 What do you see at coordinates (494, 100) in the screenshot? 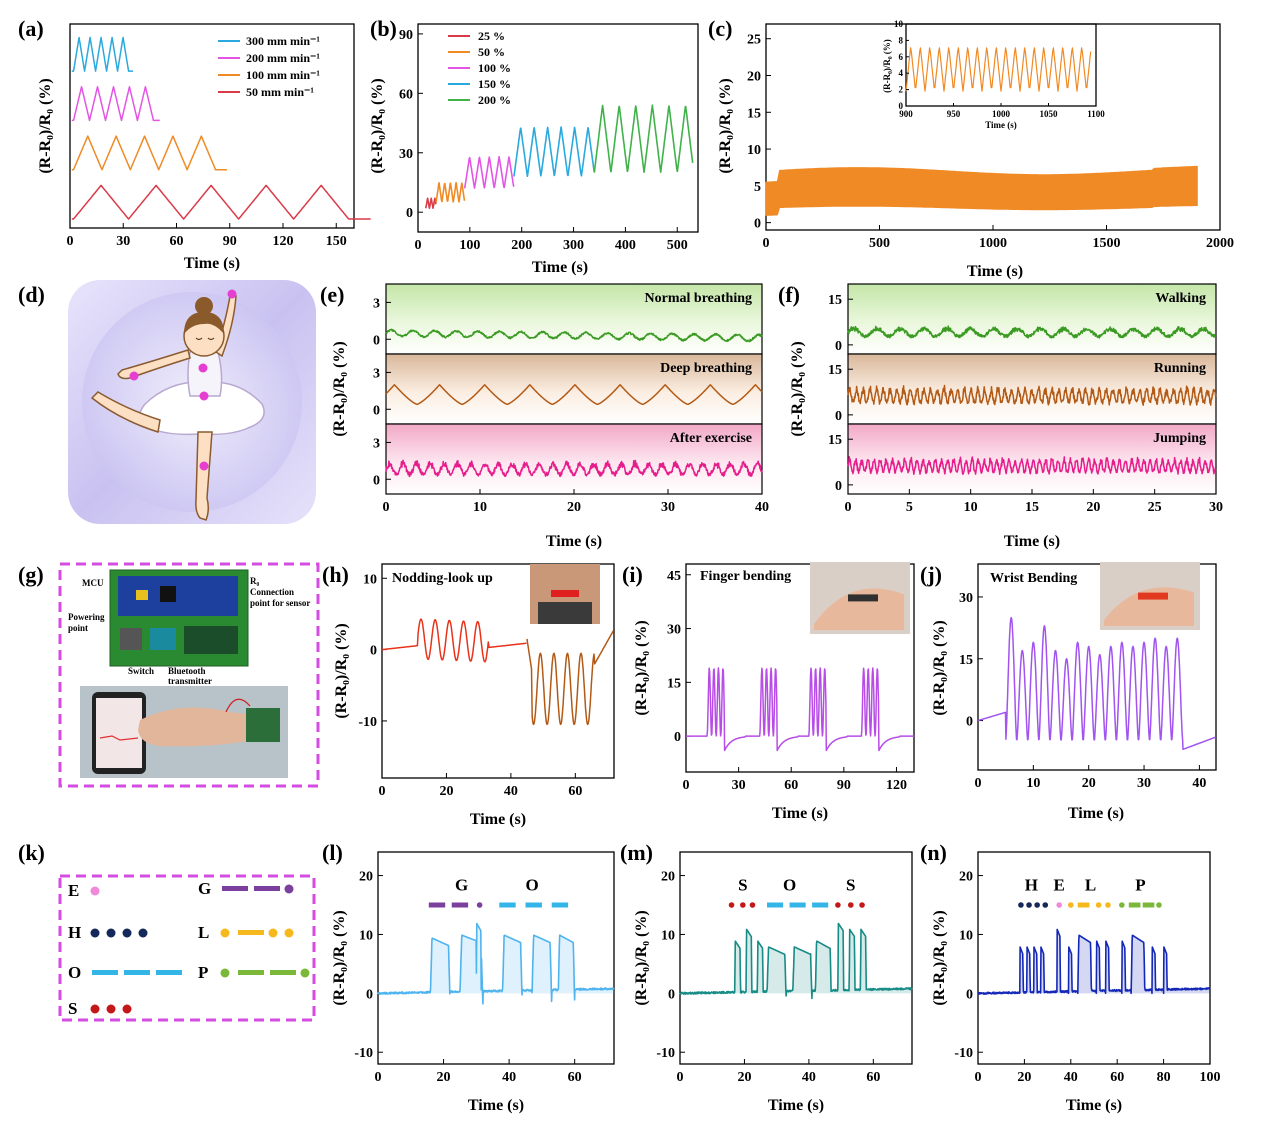
I see `legend-label: 200 %` at bounding box center [494, 100].